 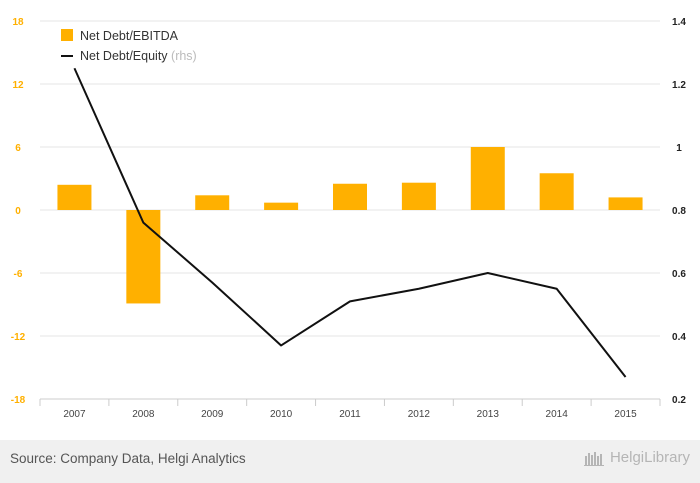 I want to click on x-tick-label: 2009, so click(x=212, y=414).